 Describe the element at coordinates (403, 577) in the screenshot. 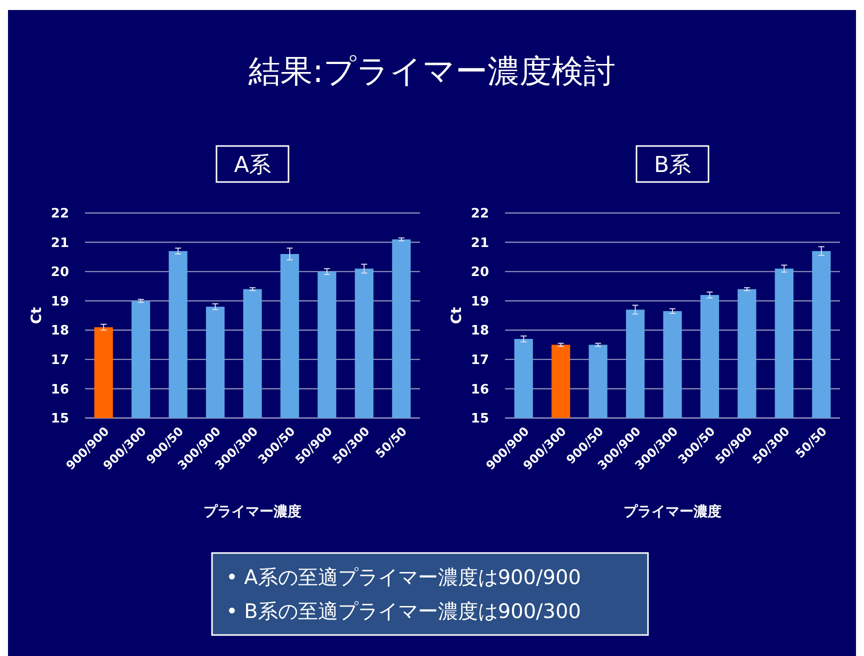

I see `text: • A系の至適プライマー濃度は900/900` at that location.